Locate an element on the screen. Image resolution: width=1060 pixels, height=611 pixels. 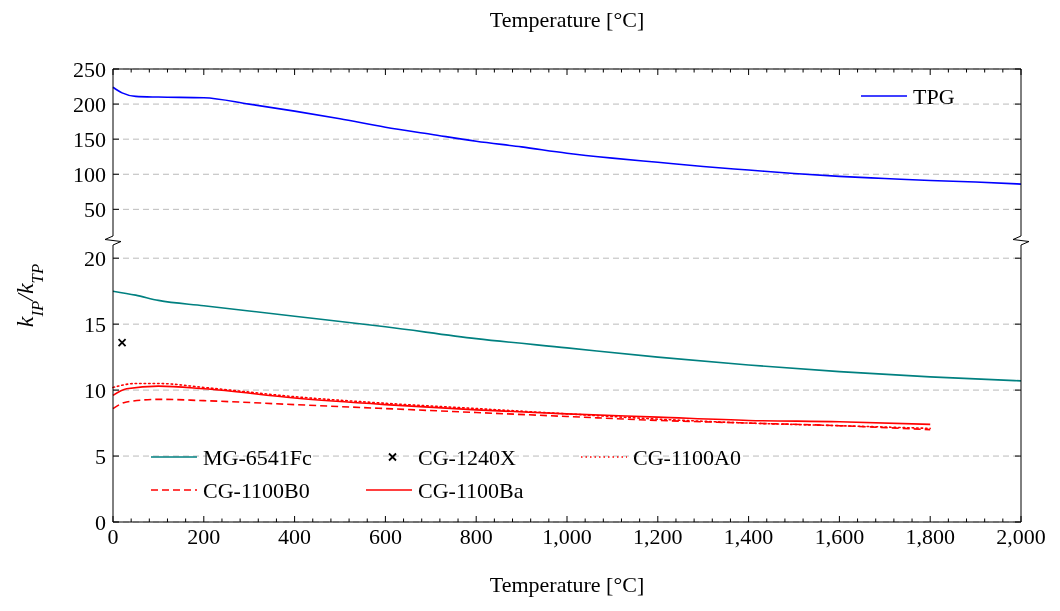
y-tick-label: 20 is located at coordinates (95, 258).